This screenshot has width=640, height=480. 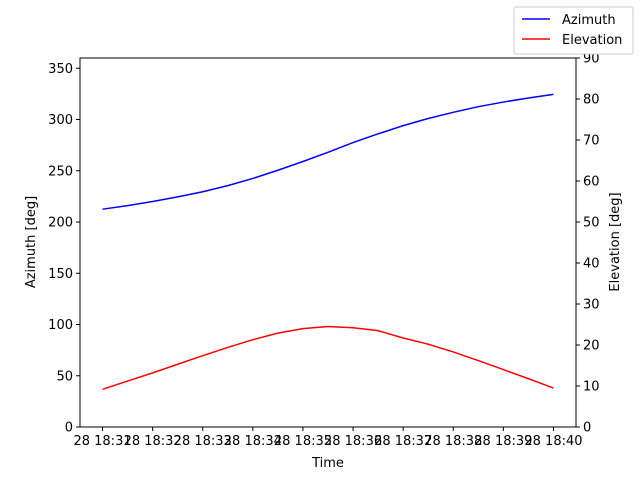 What do you see at coordinates (587, 428) in the screenshot?
I see `y-tick-label-right: 0` at bounding box center [587, 428].